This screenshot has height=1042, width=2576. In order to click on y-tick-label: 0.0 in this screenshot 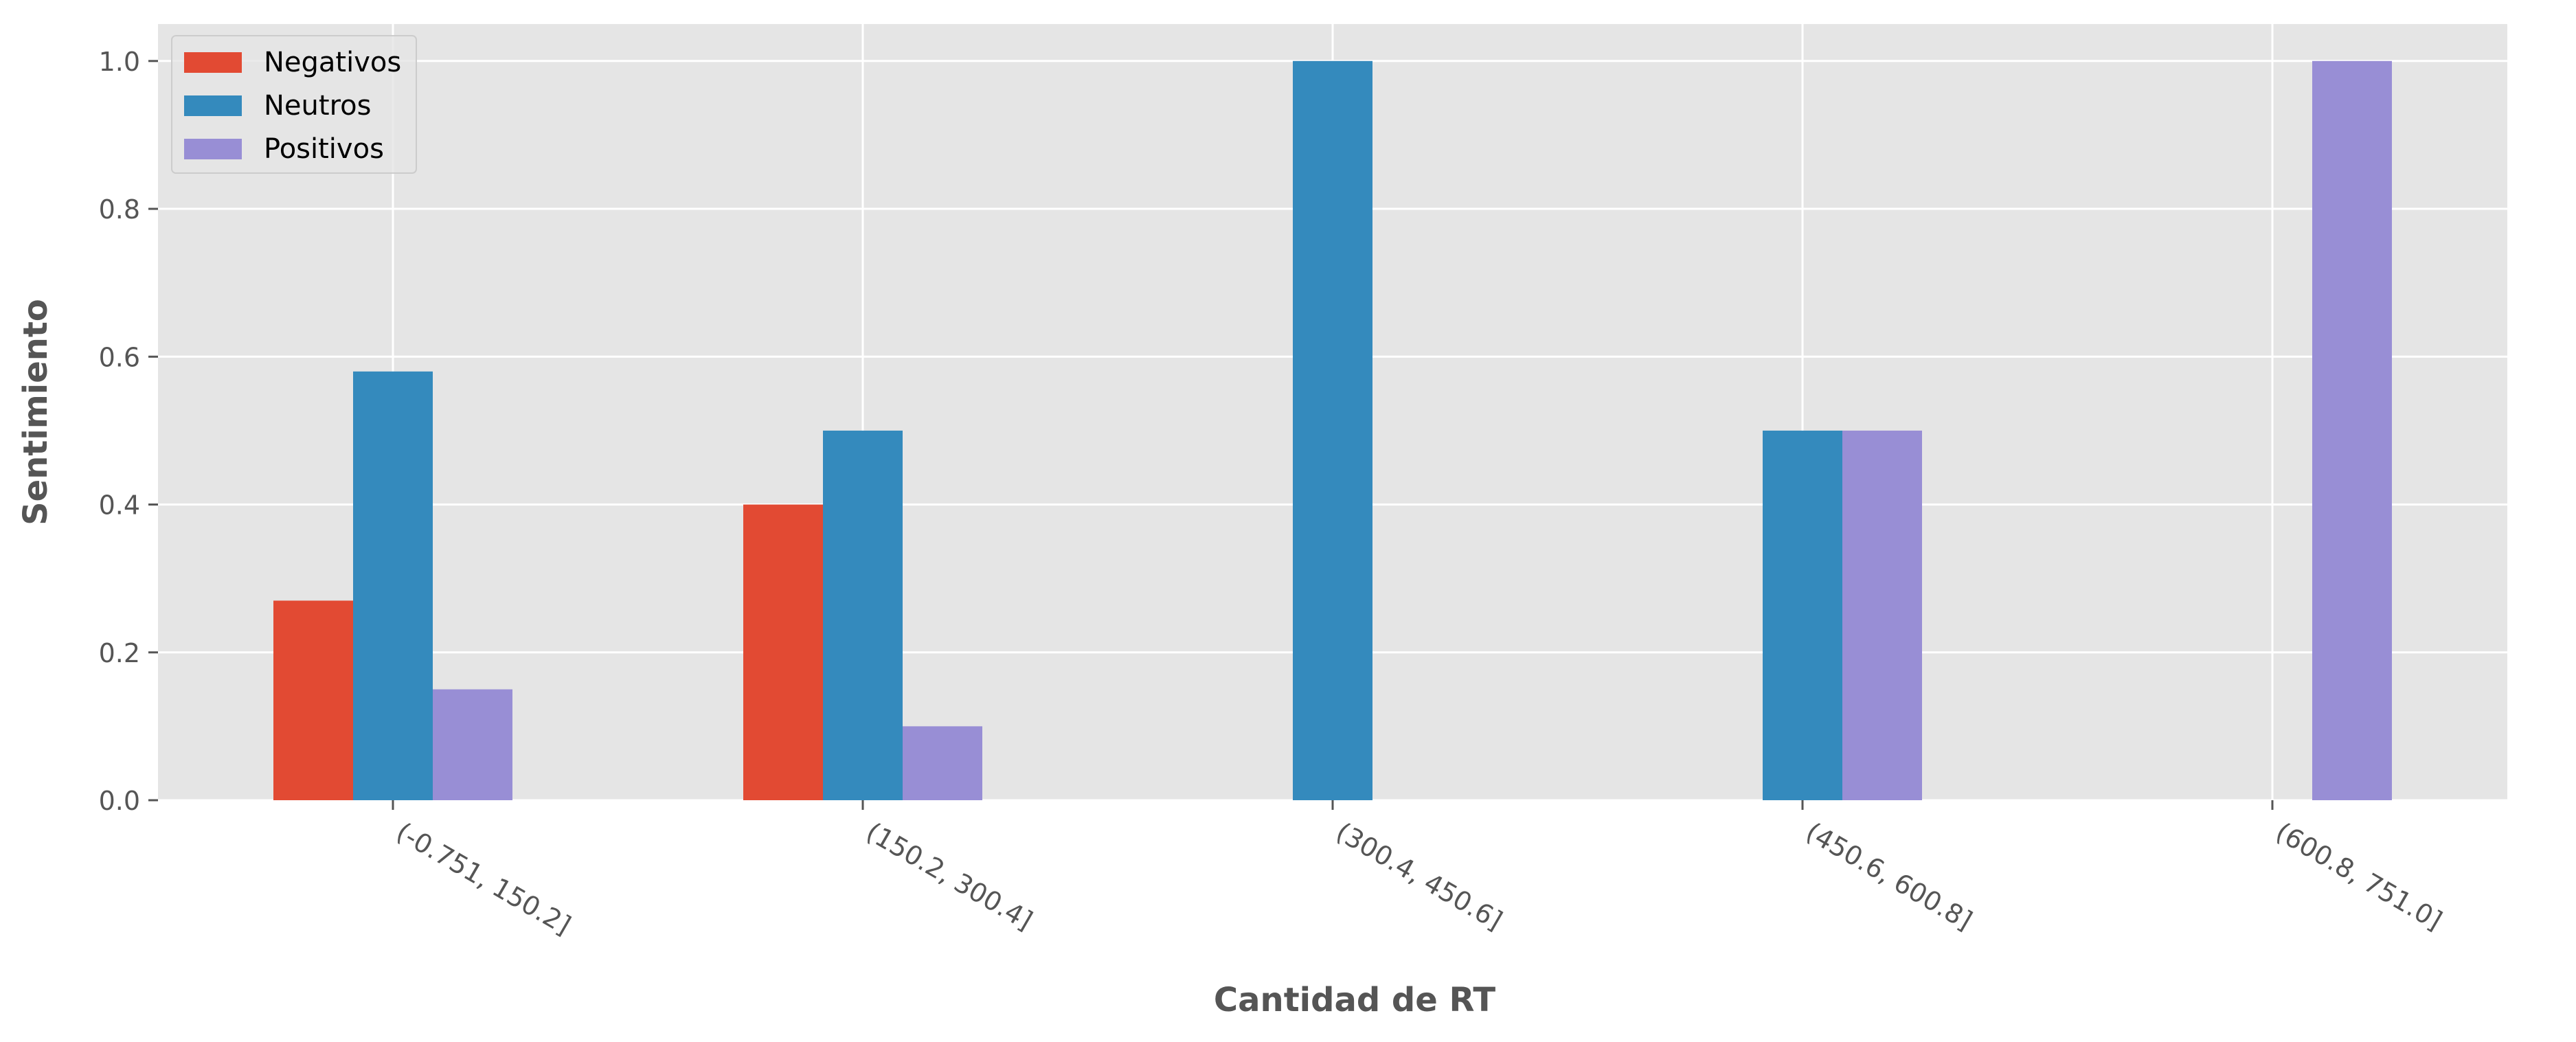, I will do `click(119, 801)`.